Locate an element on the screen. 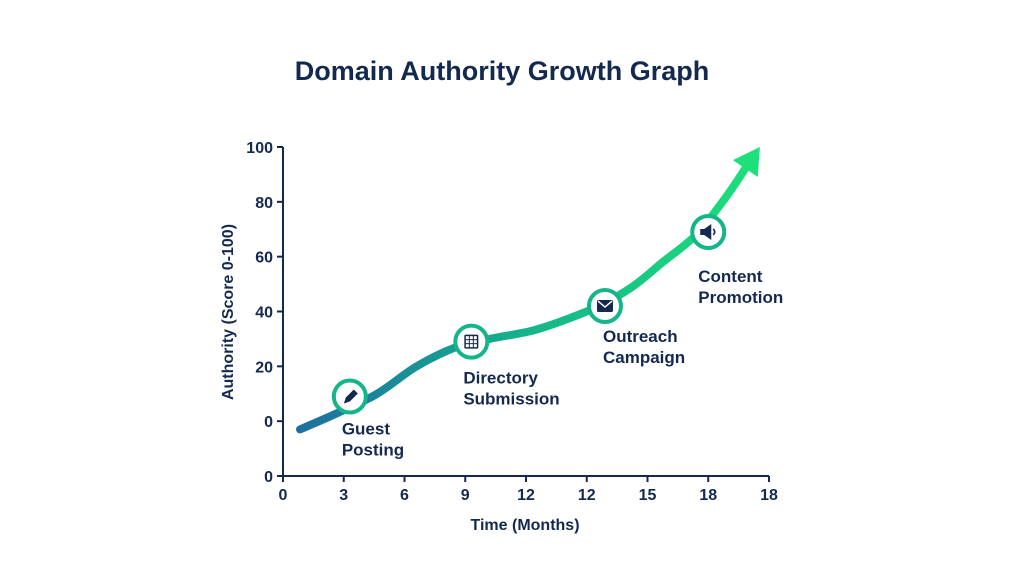  x-tick-label: 3 is located at coordinates (343, 495).